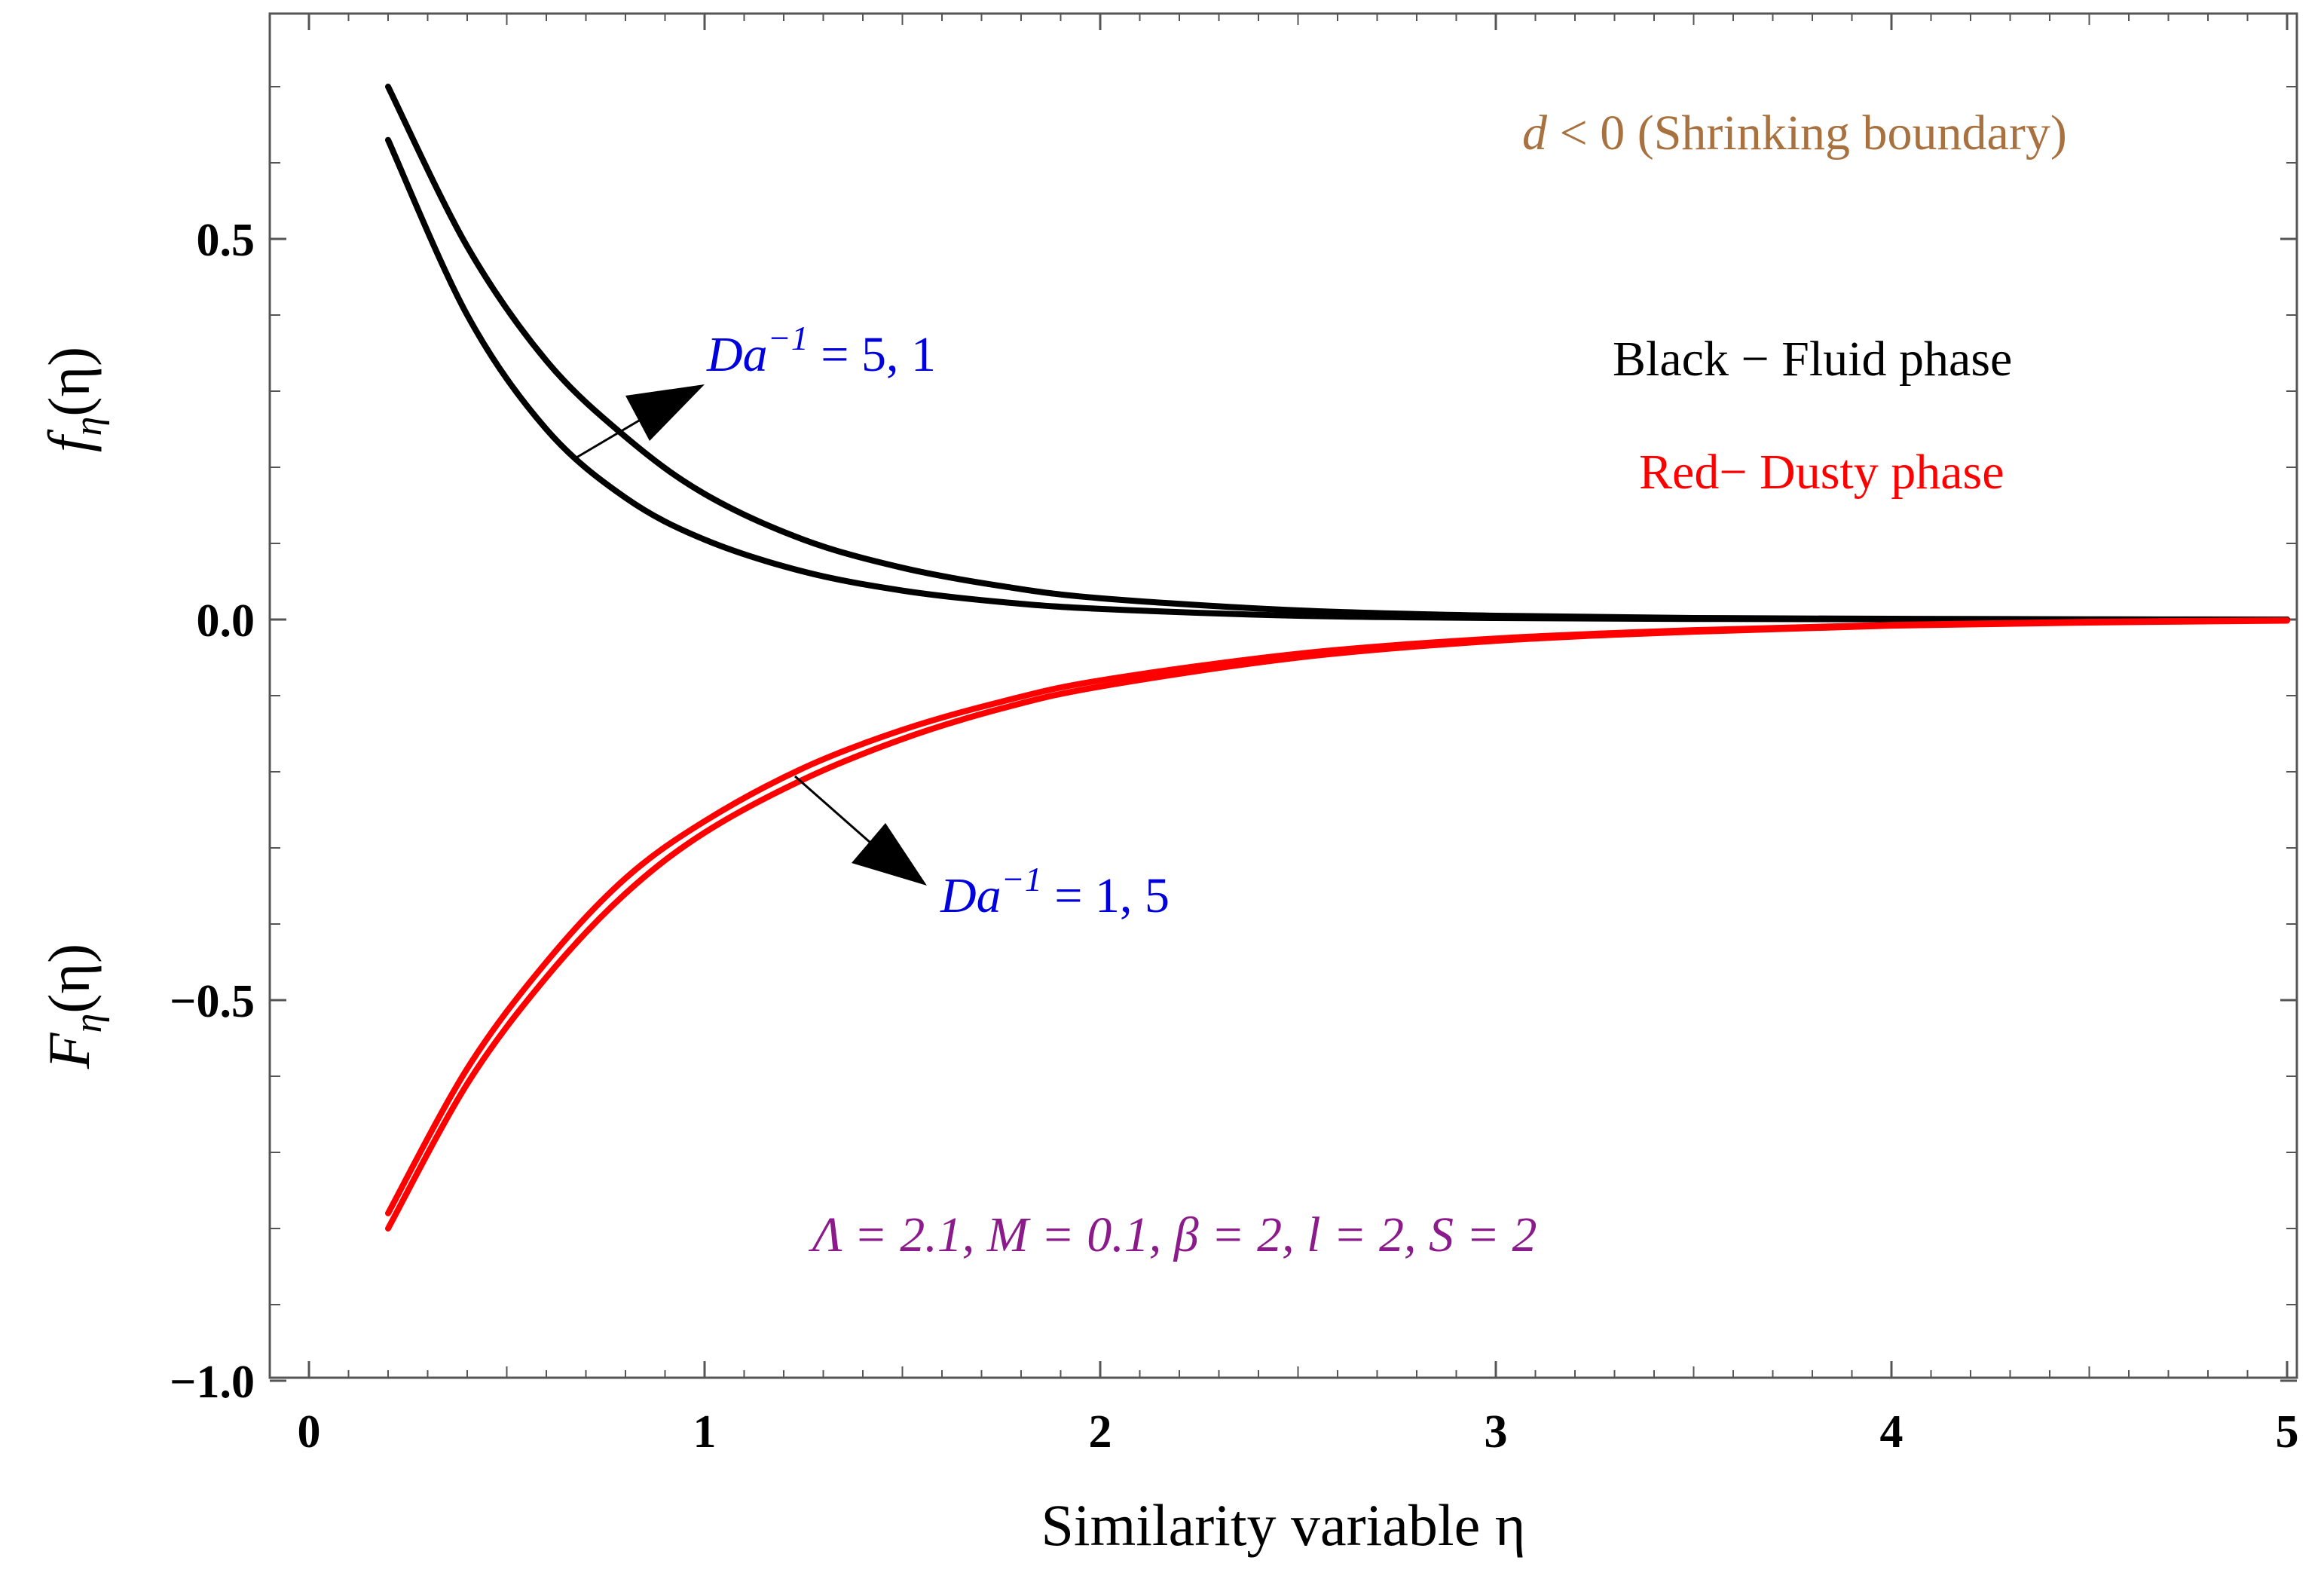 The height and width of the screenshot is (1588, 2324). Describe the element at coordinates (705, 1432) in the screenshot. I see `x-tick-label: 1` at that location.